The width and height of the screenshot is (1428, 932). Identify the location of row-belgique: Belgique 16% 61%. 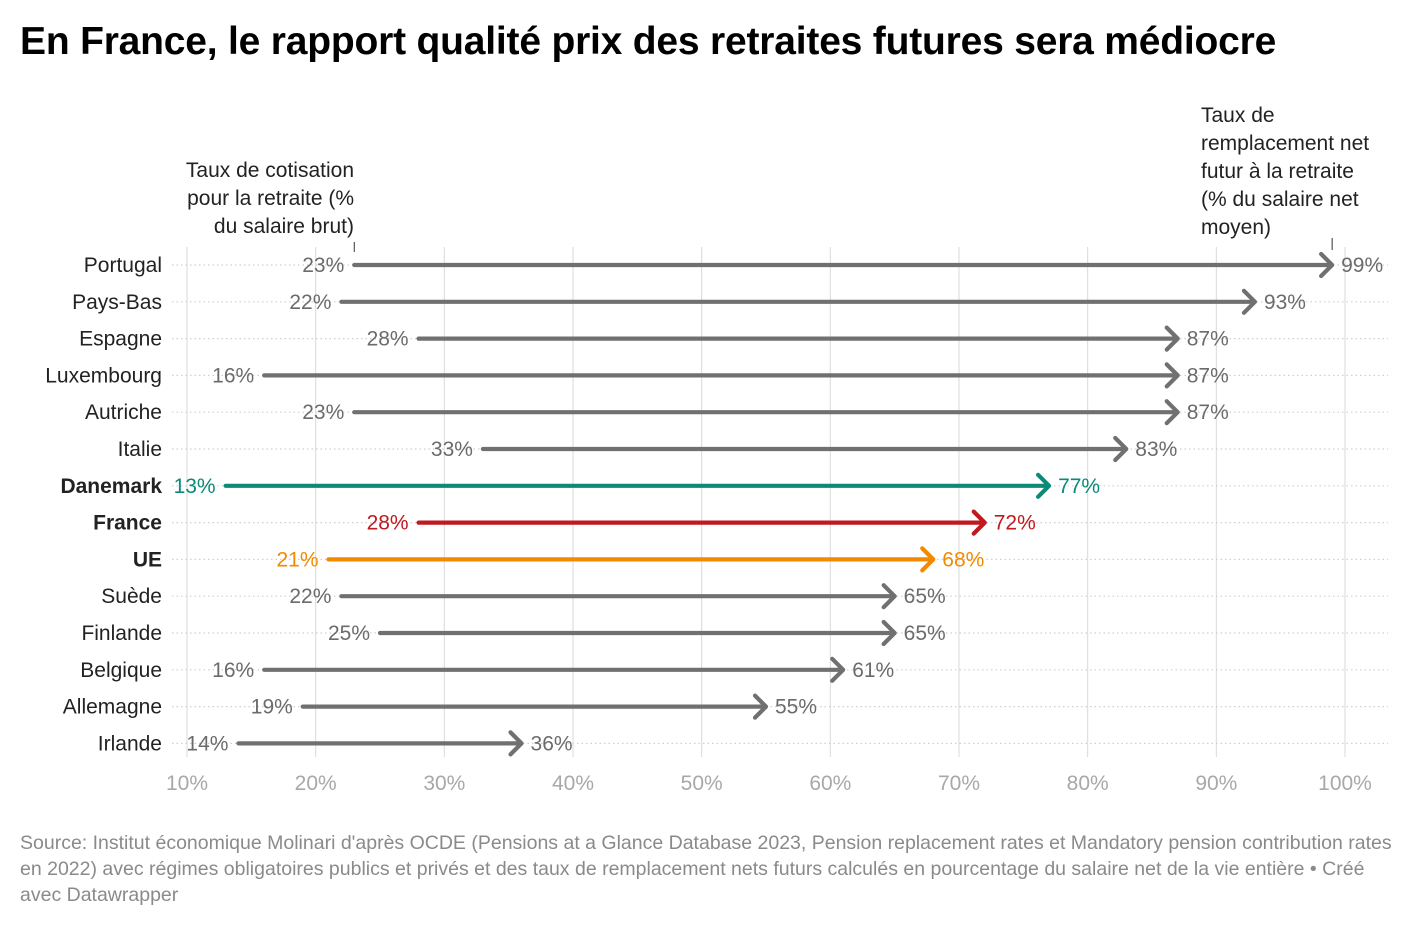
(487, 669).